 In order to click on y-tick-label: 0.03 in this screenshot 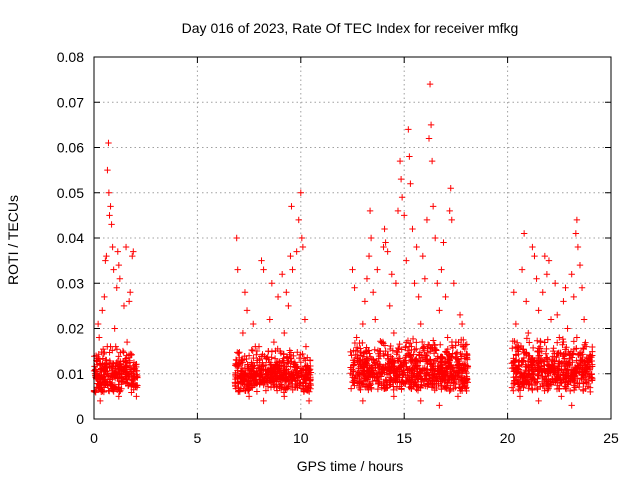, I will do `click(70, 283)`.